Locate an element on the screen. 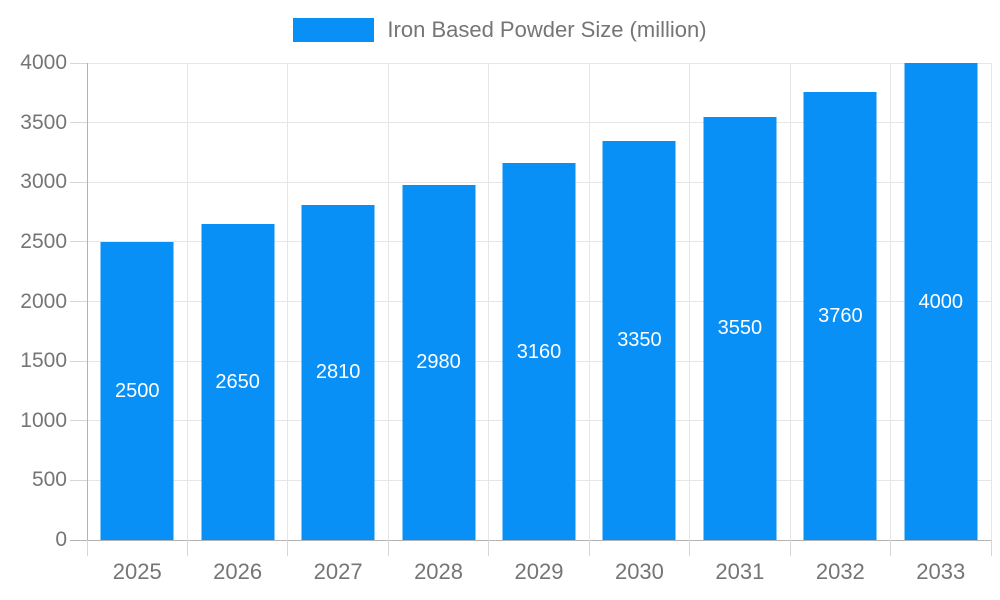  legend-label: Iron Based Powder Size (million) is located at coordinates (547, 29).